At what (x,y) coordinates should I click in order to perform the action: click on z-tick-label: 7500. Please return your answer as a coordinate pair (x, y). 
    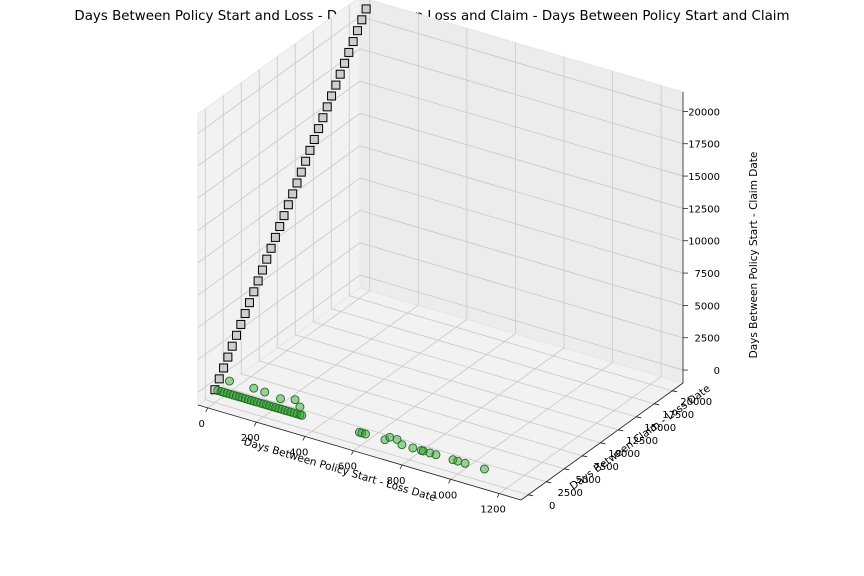
    Looking at the image, I should click on (707, 274).